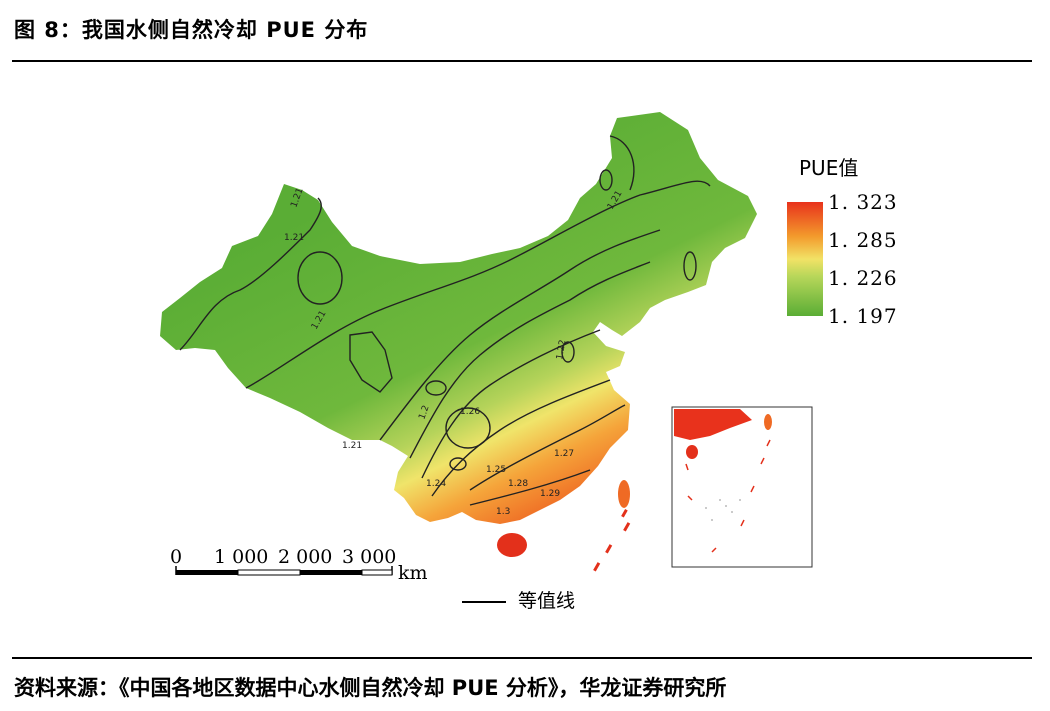  I want to click on contour-label: 1.29, so click(550, 494).